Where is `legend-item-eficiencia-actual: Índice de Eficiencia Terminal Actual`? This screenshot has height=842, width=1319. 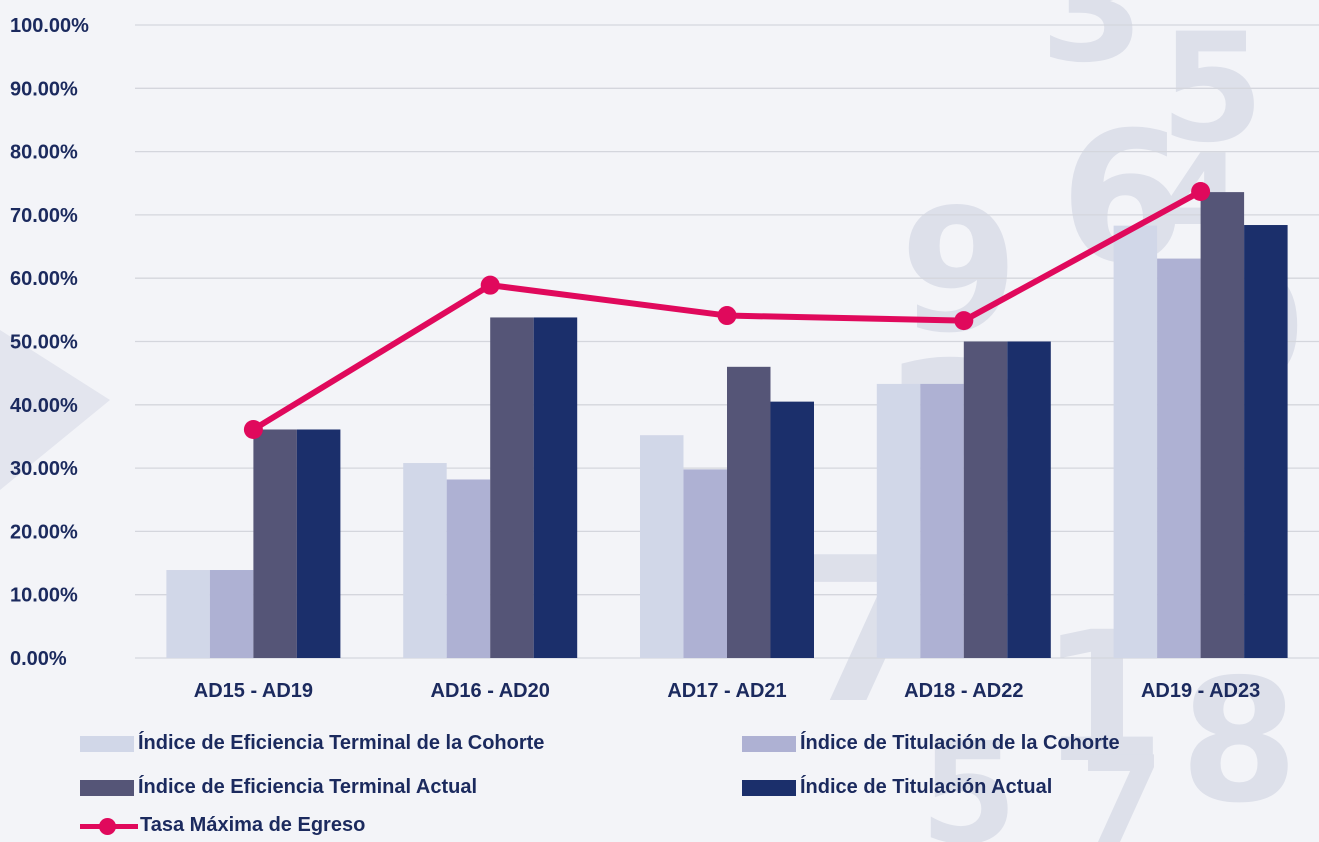
legend-item-eficiencia-actual: Índice de Eficiencia Terminal Actual is located at coordinates (278, 787).